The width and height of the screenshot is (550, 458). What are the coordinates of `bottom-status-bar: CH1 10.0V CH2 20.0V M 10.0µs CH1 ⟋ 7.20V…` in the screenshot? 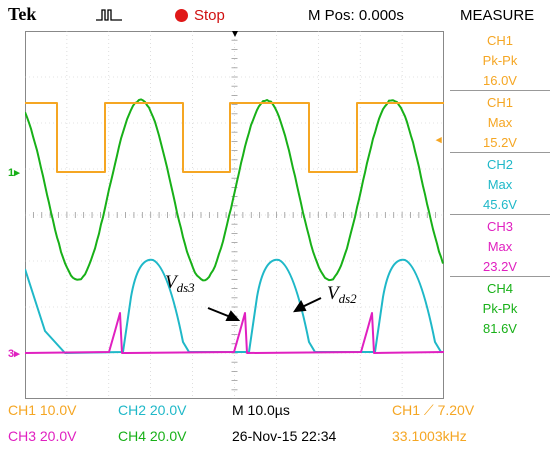 It's located at (275, 428).